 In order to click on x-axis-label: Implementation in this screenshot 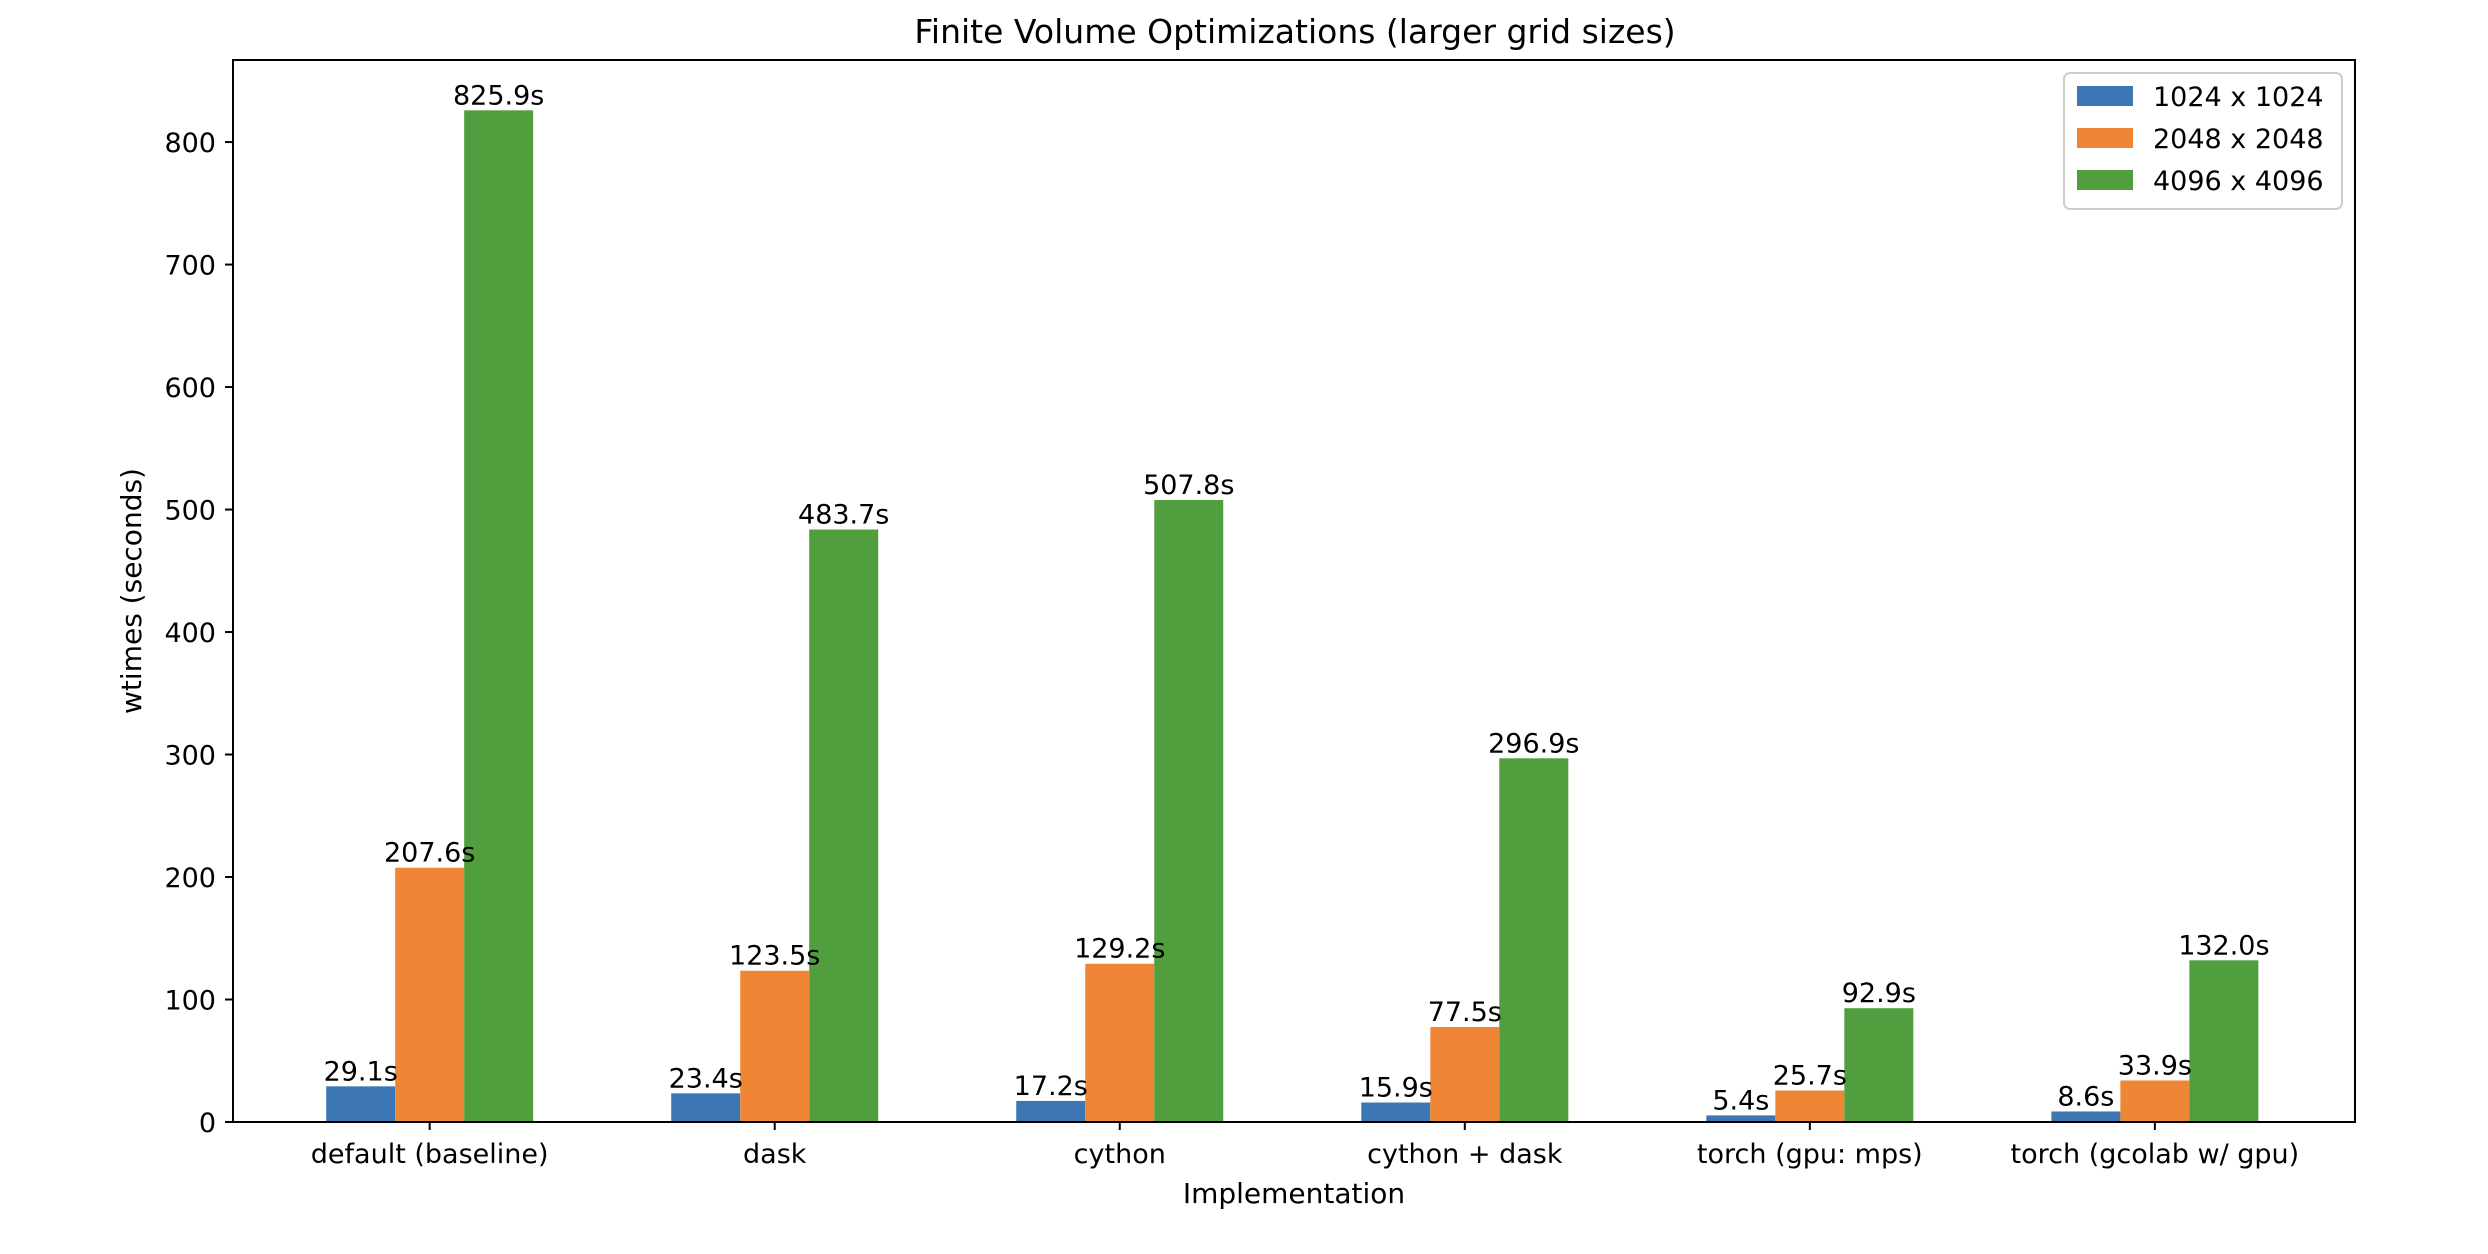, I will do `click(1294, 1193)`.